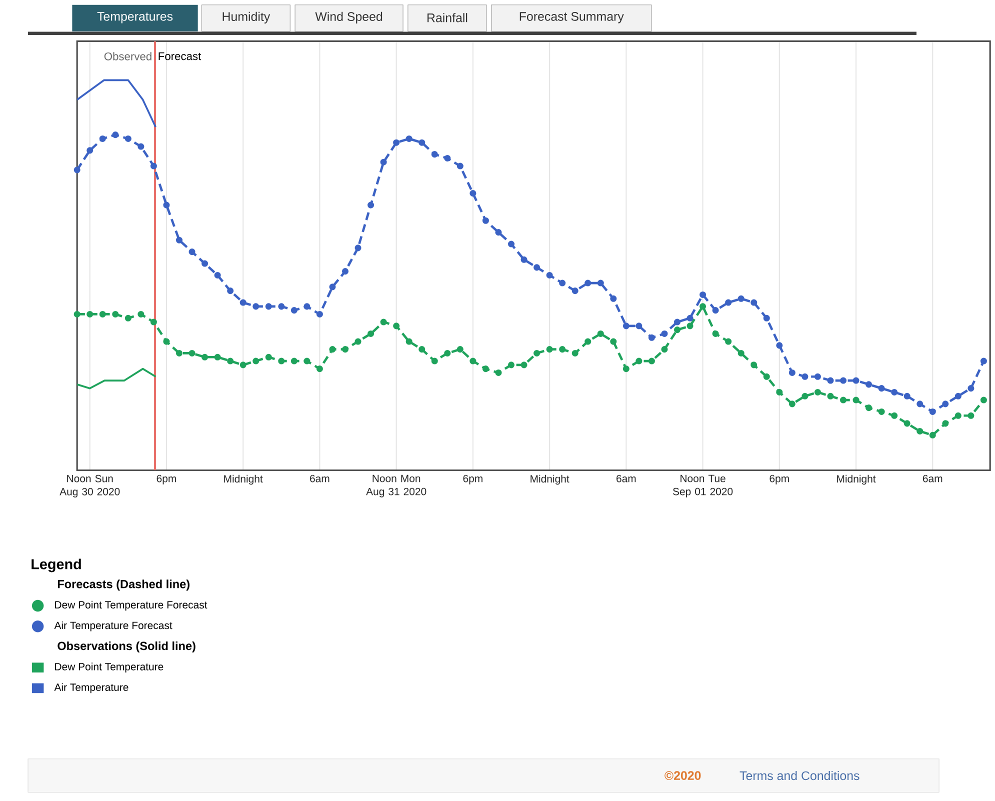  What do you see at coordinates (396, 486) in the screenshot?
I see `x-tick-label: Noon Mon Aug 31 2020` at bounding box center [396, 486].